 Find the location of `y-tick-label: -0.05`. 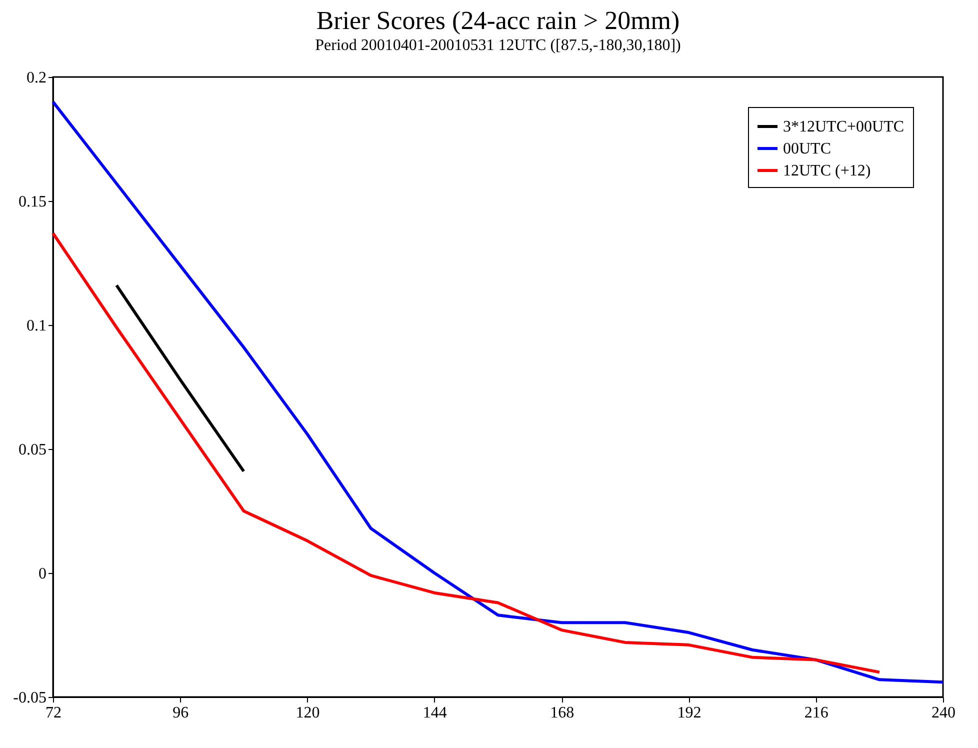

y-tick-label: -0.05 is located at coordinates (29, 698).